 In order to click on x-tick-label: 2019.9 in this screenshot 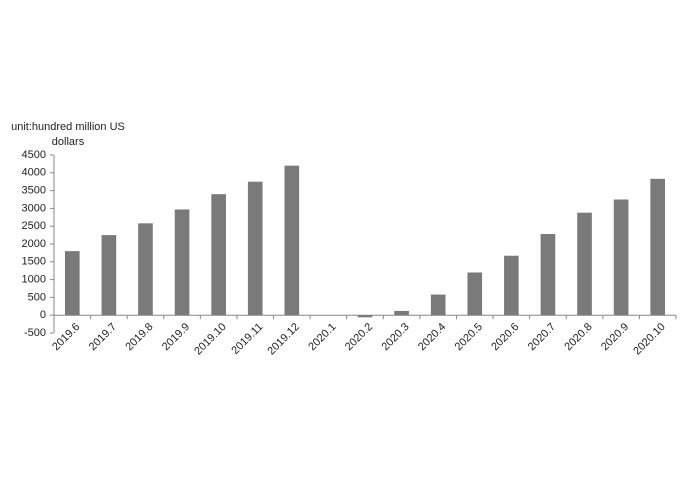, I will do `click(176, 337)`.